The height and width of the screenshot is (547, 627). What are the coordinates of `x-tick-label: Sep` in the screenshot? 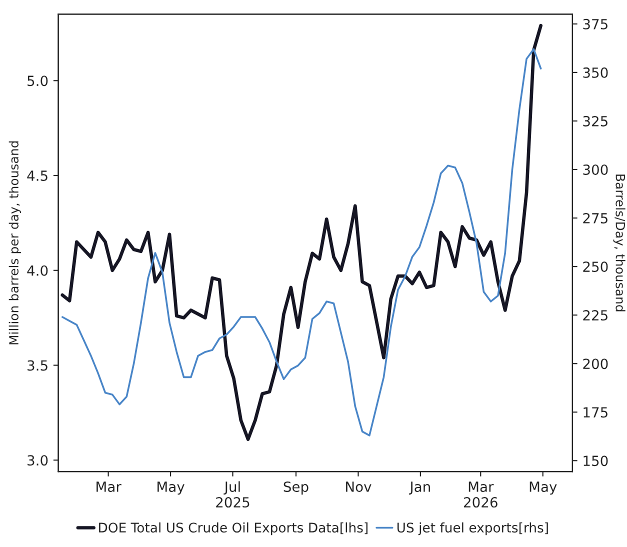 It's located at (296, 488).